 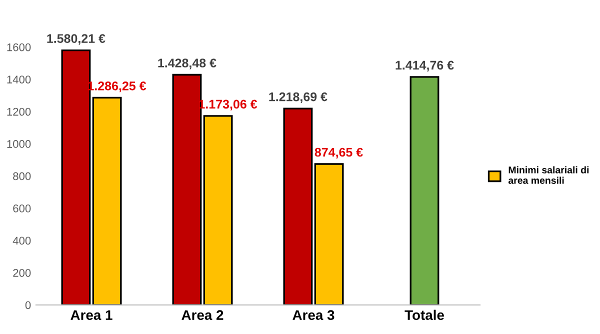 I want to click on y-tick-label: 800, so click(x=22, y=176).